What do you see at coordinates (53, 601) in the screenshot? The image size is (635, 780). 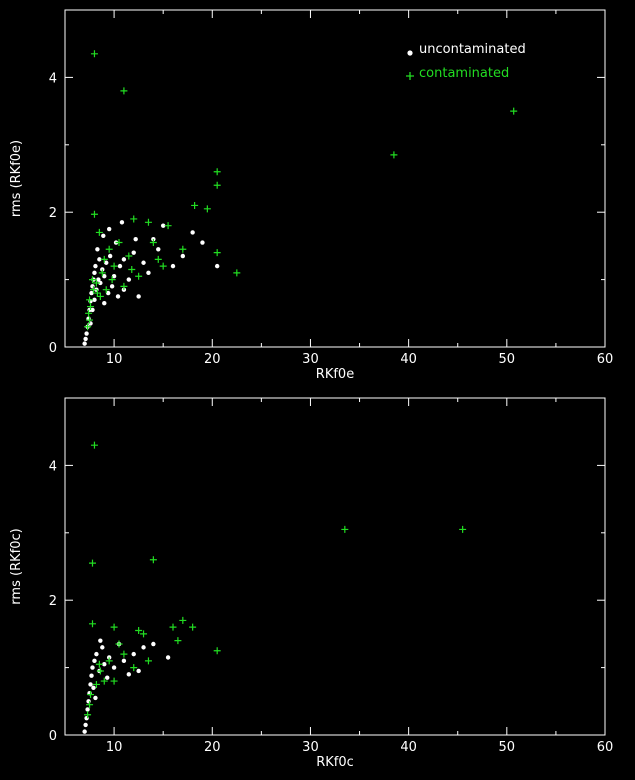 I see `y-tick-label: 2` at bounding box center [53, 601].